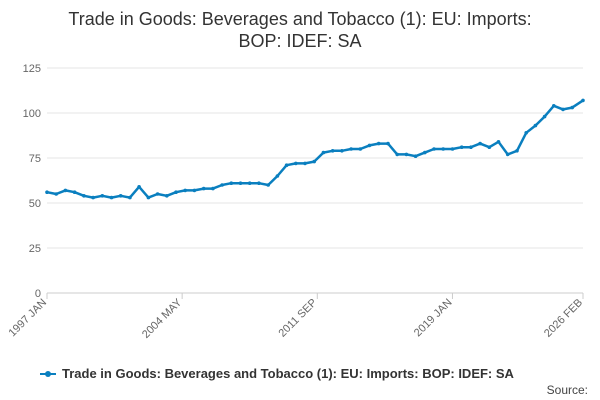  What do you see at coordinates (162, 318) in the screenshot?
I see `x-tick-label: 2004 MAY` at bounding box center [162, 318].